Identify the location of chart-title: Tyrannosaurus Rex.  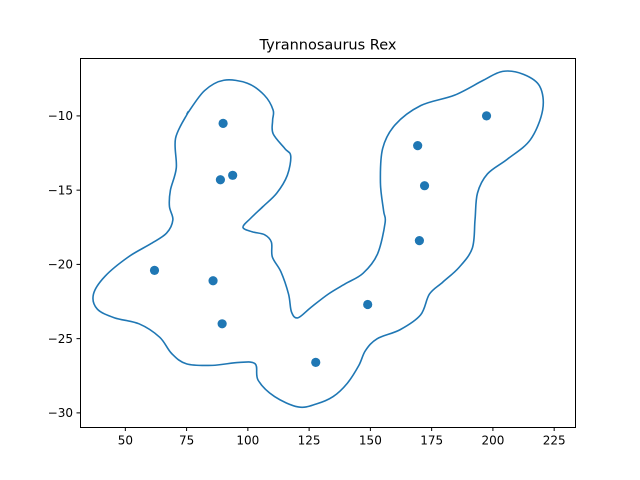
(328, 46).